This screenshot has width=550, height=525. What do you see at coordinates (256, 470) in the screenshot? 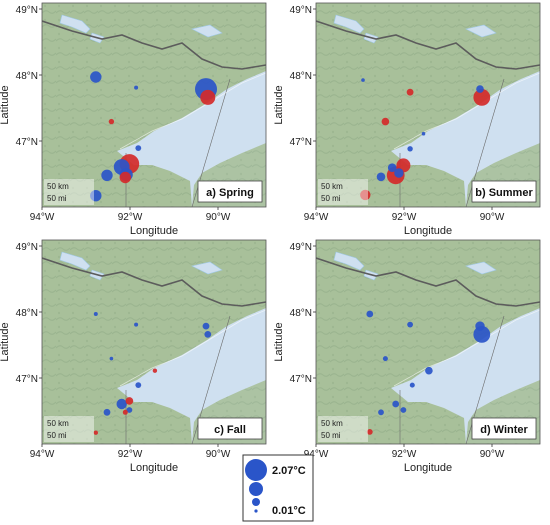
I see `legend-circle-large` at bounding box center [256, 470].